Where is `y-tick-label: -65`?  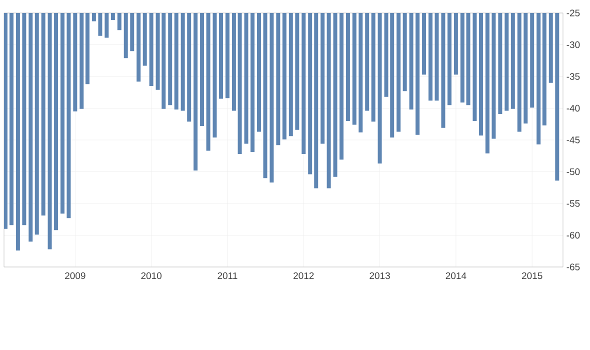
y-tick-label: -65 is located at coordinates (573, 267).